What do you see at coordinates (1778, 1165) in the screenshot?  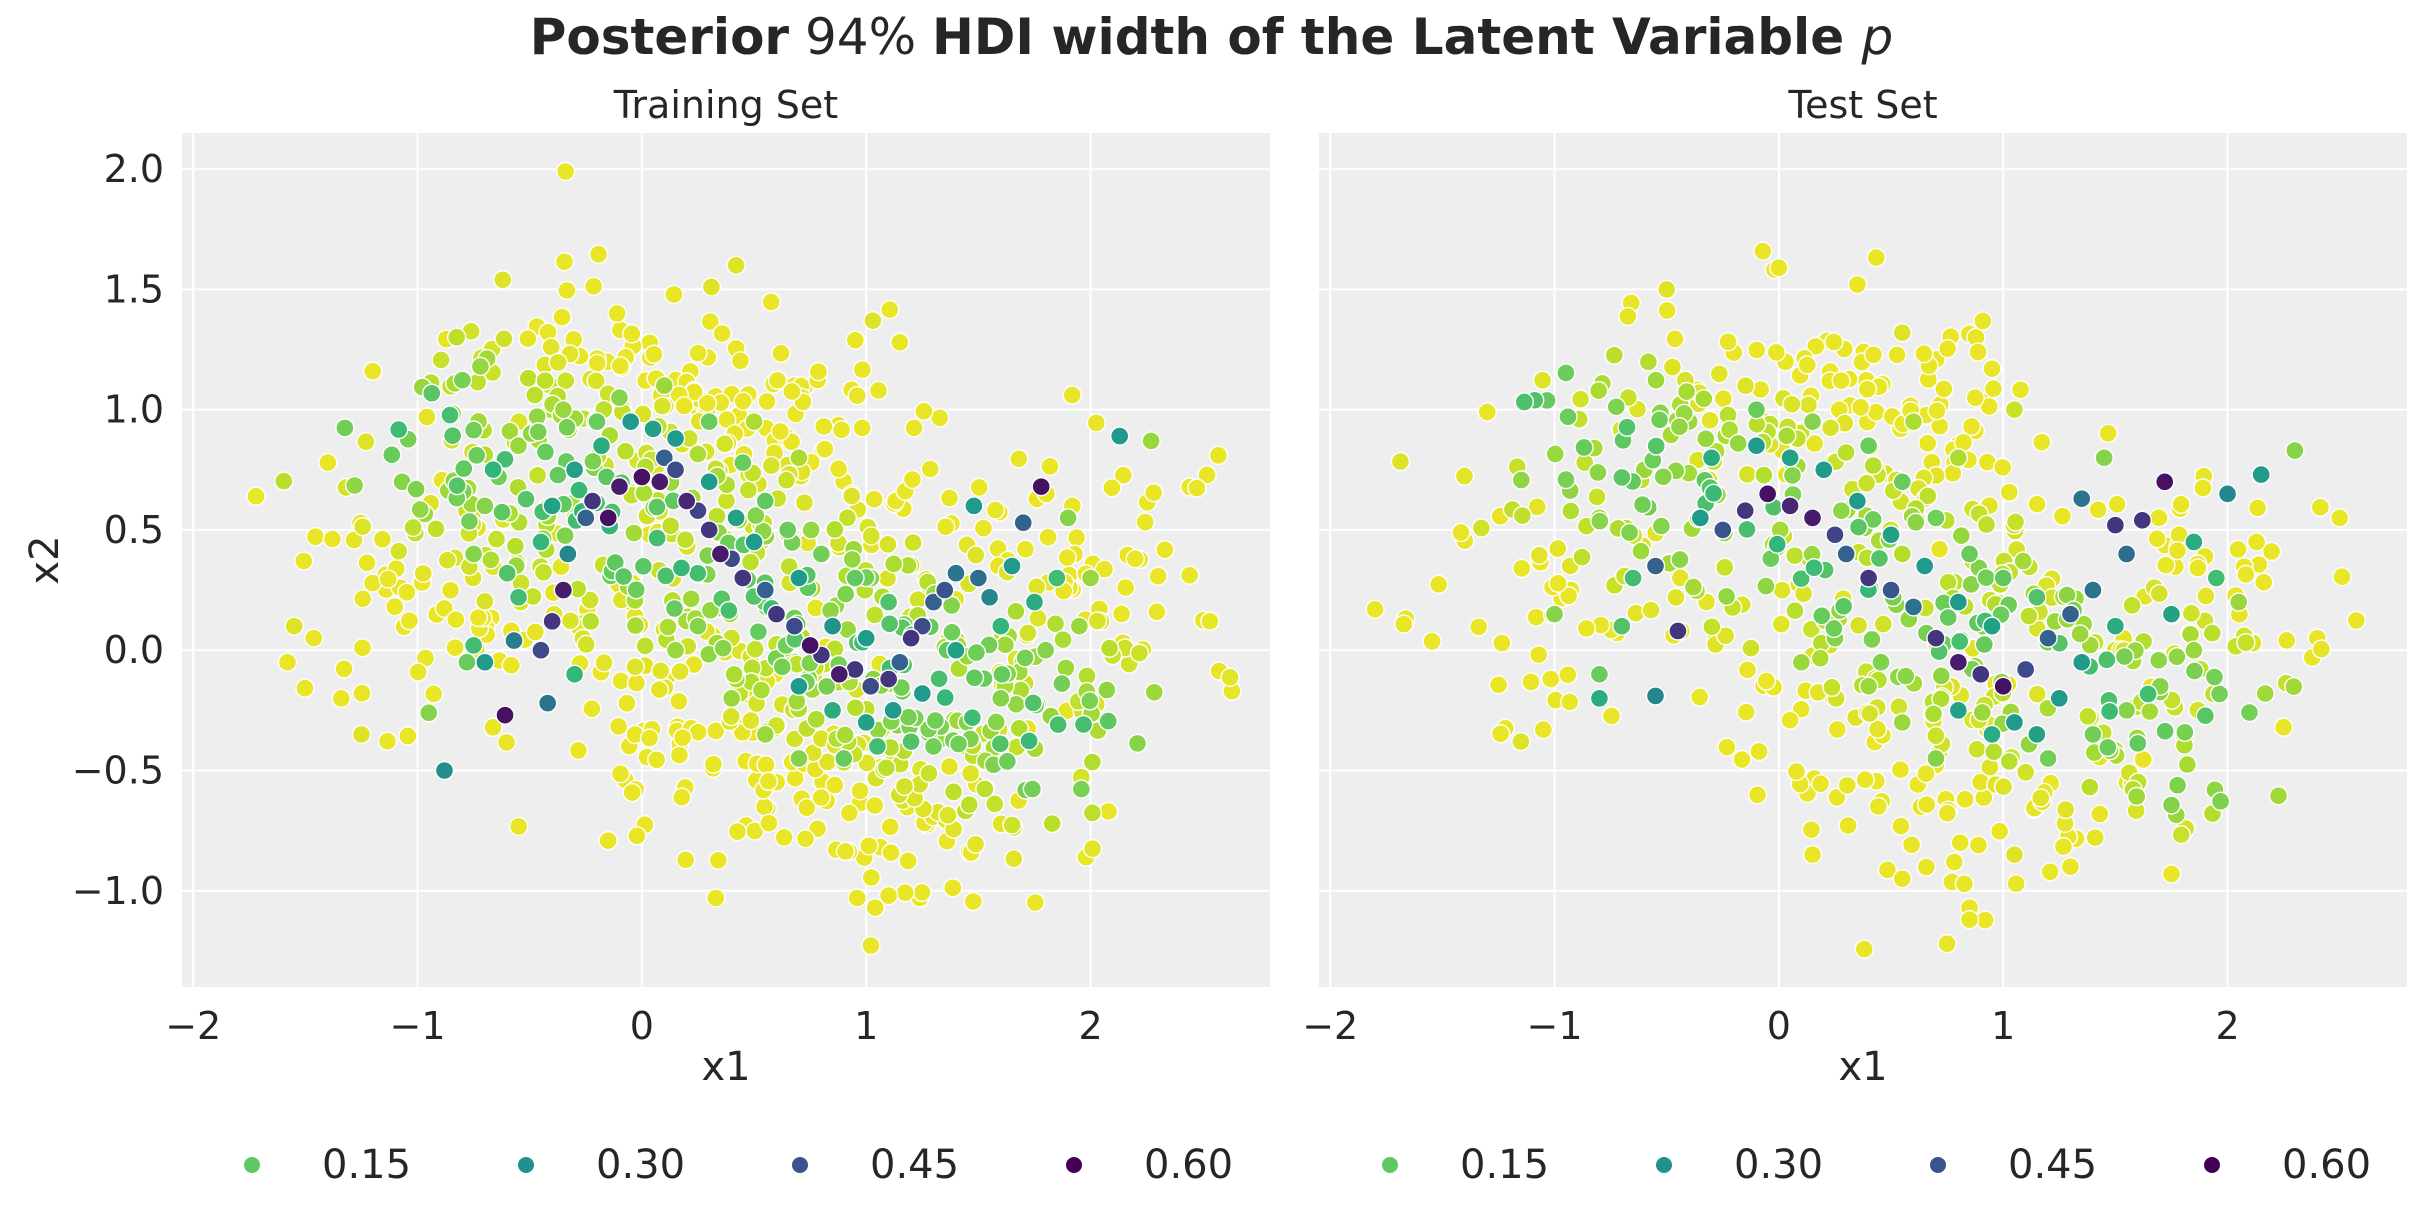 I see `legend-label: 0.30` at bounding box center [1778, 1165].